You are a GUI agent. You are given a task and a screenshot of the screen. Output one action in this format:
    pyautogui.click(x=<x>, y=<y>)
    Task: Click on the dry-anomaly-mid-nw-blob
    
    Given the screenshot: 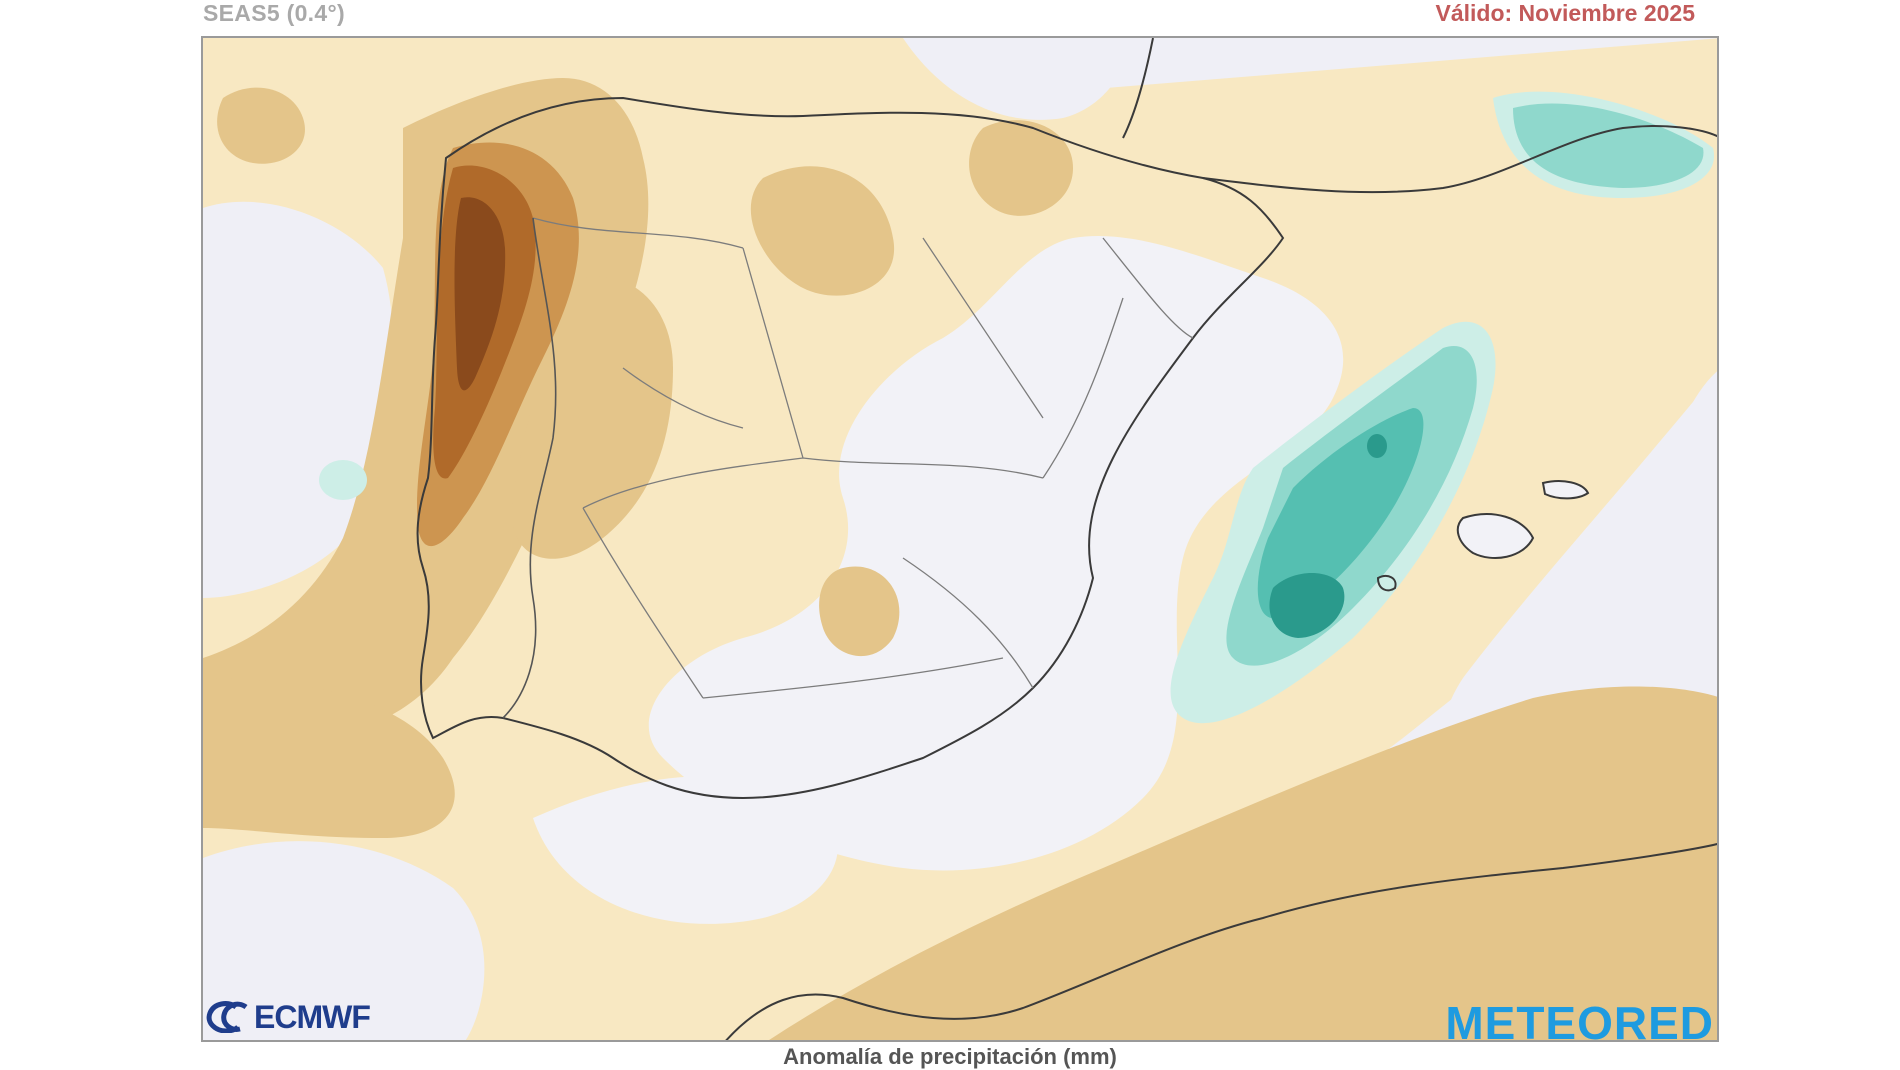 What is the action you would take?
    pyautogui.click(x=261, y=125)
    